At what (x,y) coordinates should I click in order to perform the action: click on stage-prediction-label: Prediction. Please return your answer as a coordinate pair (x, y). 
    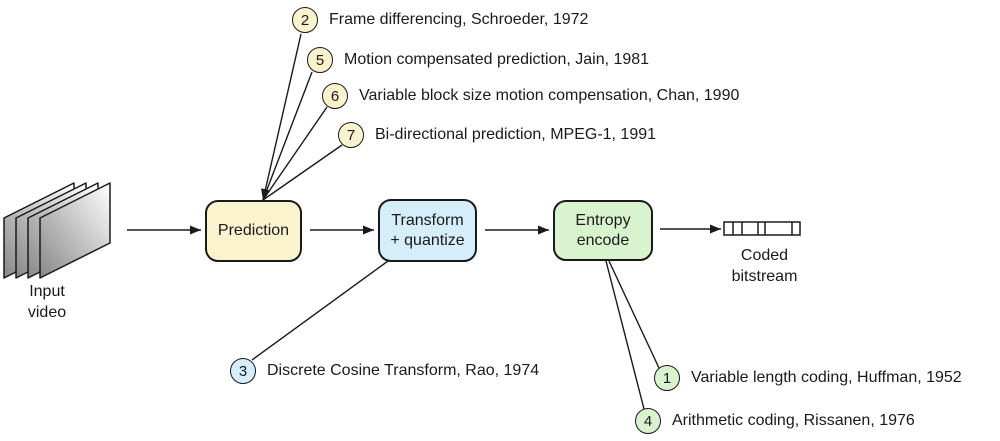
    Looking at the image, I should click on (253, 230).